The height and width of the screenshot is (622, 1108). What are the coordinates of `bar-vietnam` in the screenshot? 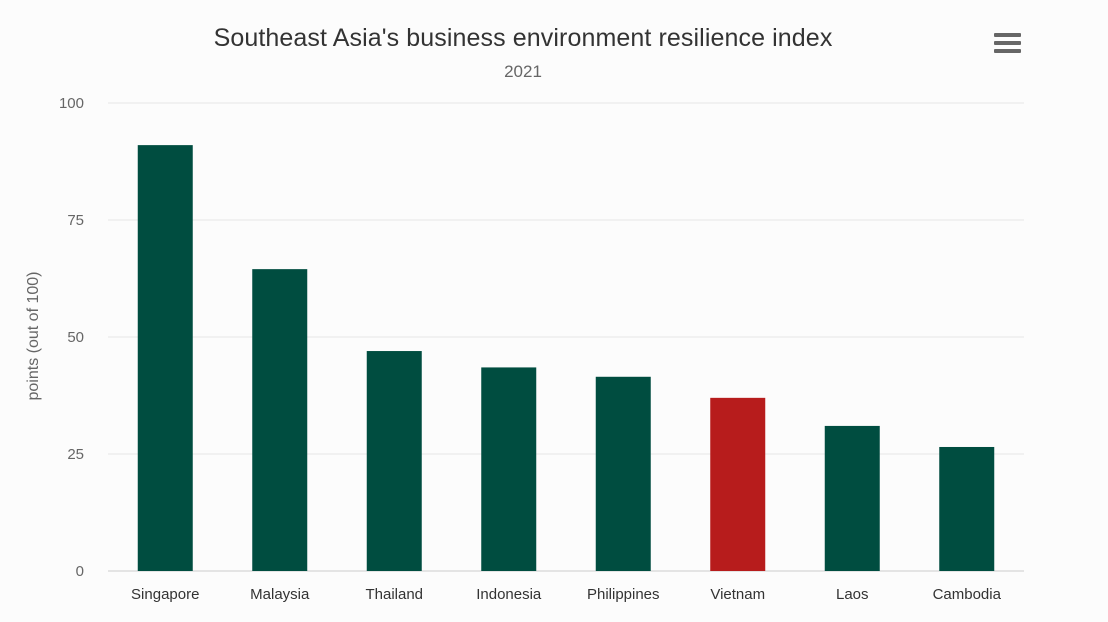 It's located at (738, 484).